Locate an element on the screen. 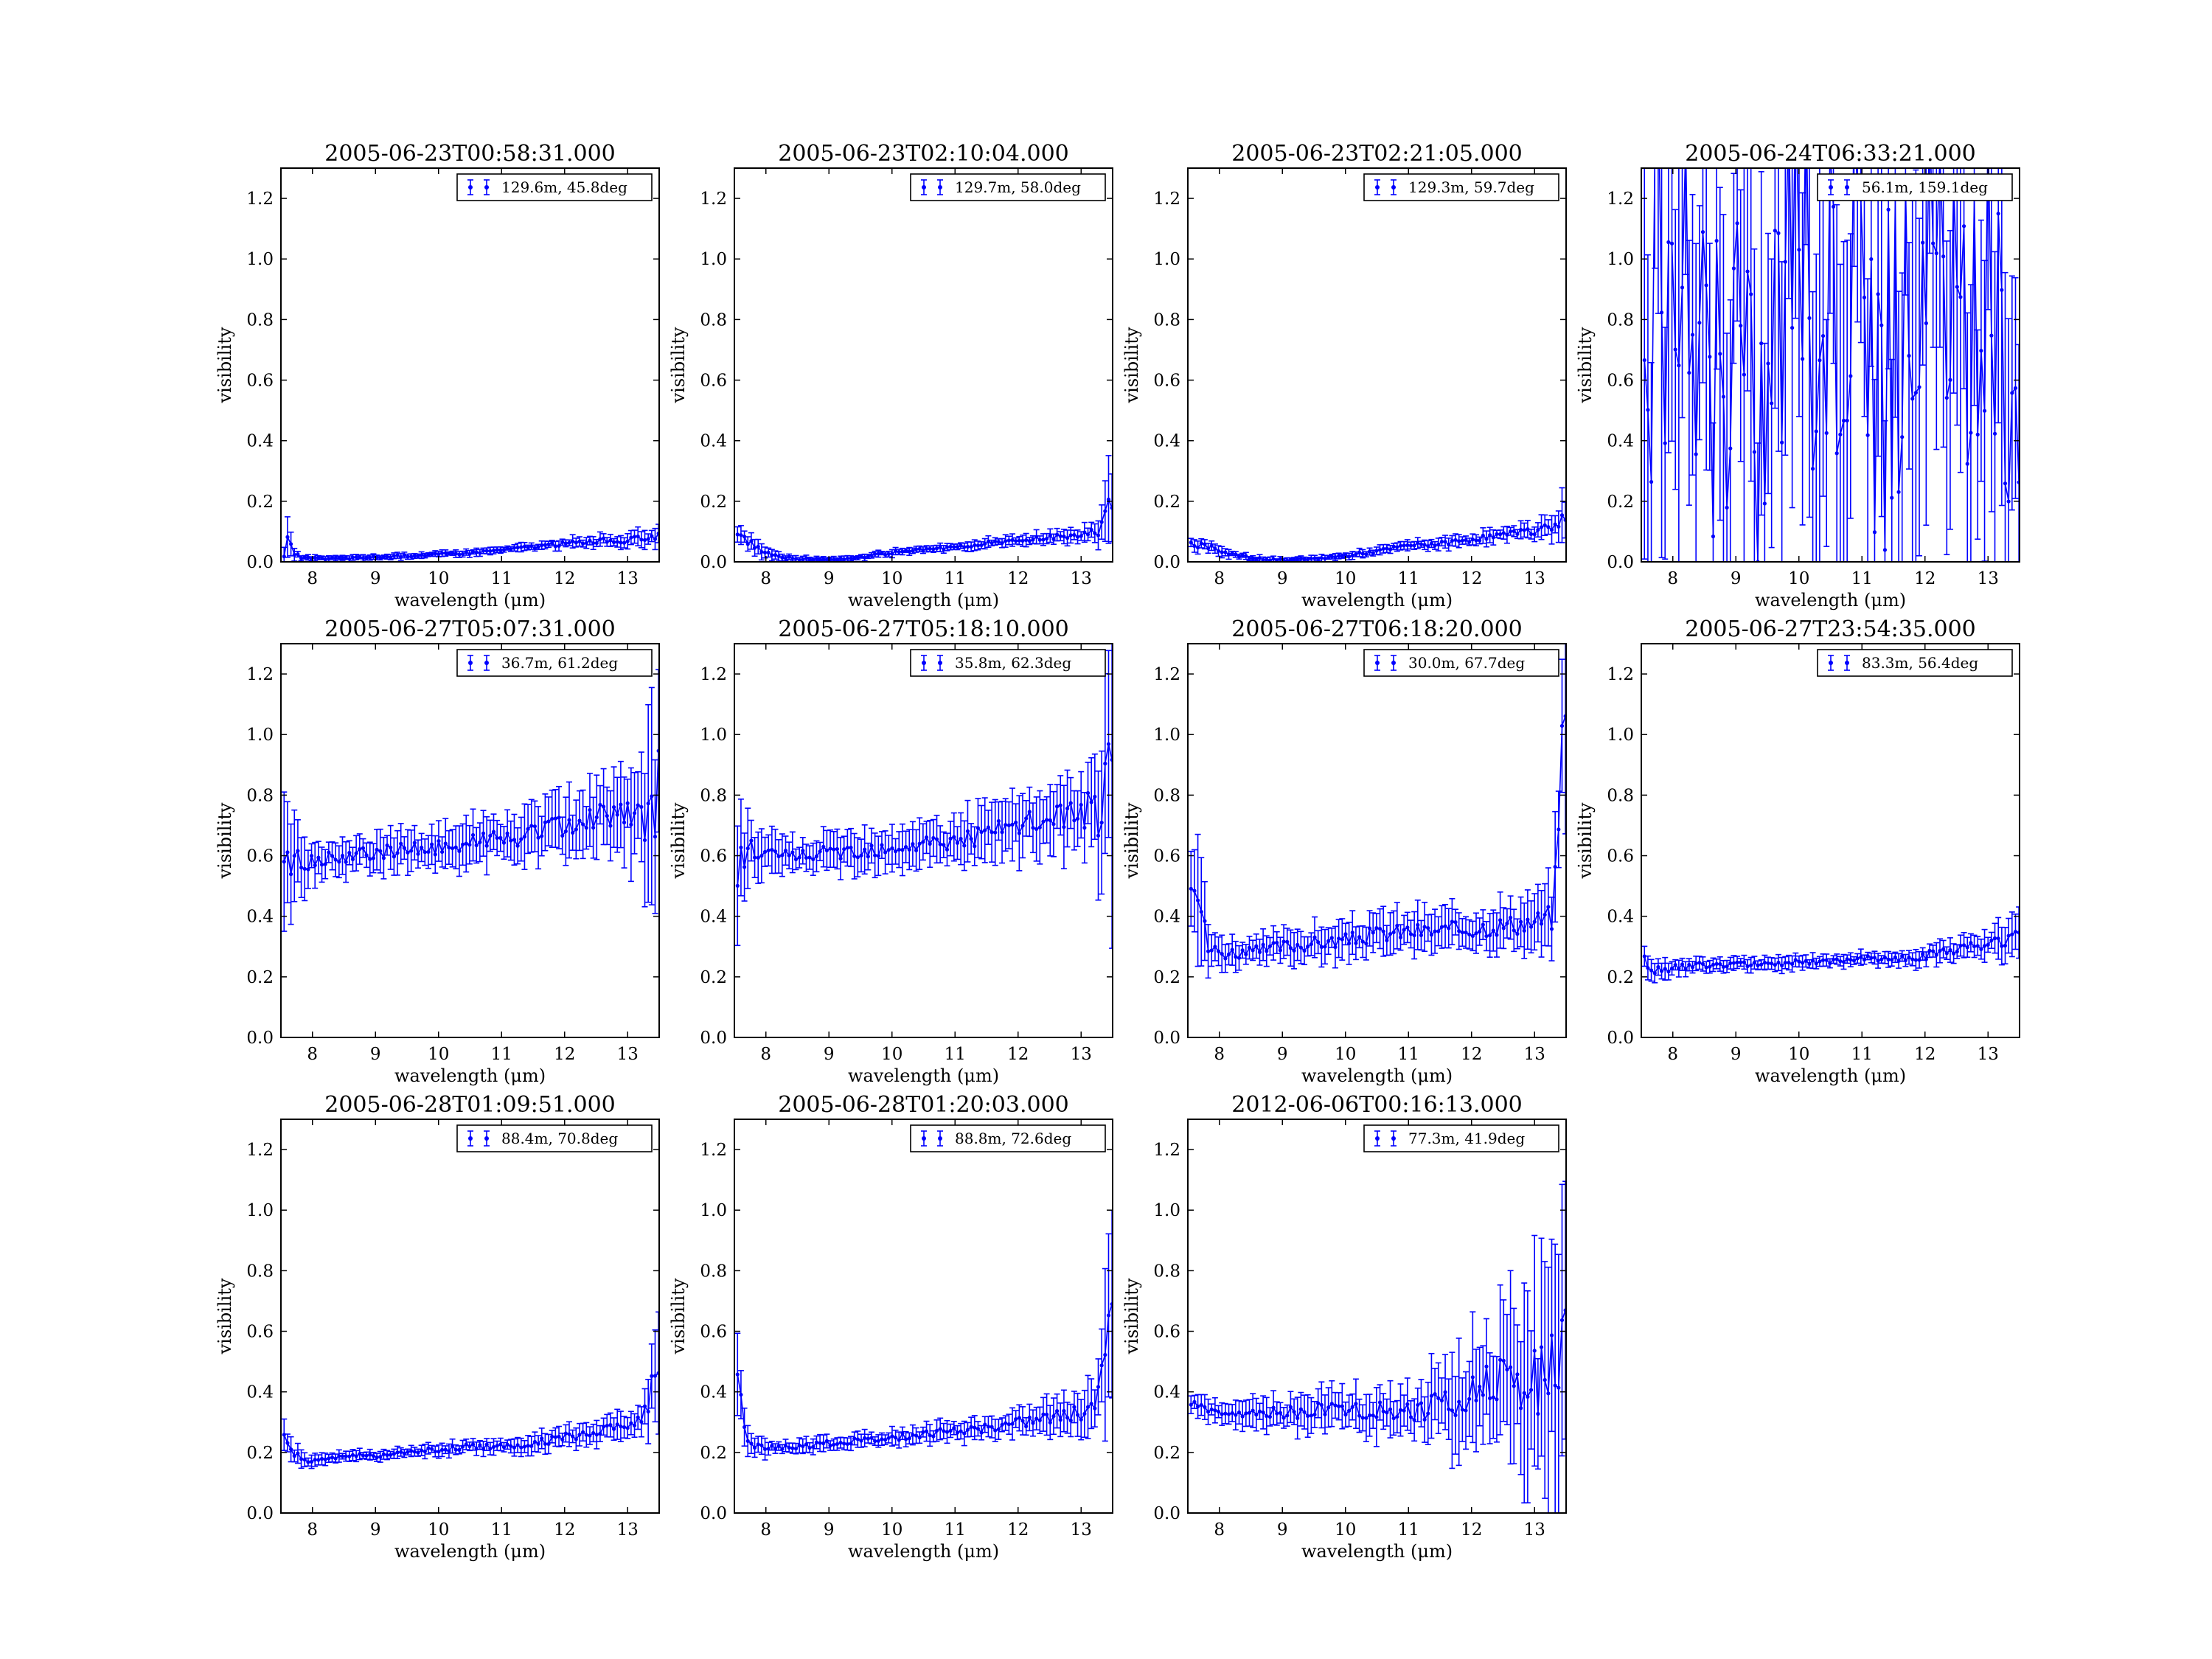 The image size is (2212, 1659). panel-title: 2005-06-27T06:18:20.000 is located at coordinates (1377, 629).